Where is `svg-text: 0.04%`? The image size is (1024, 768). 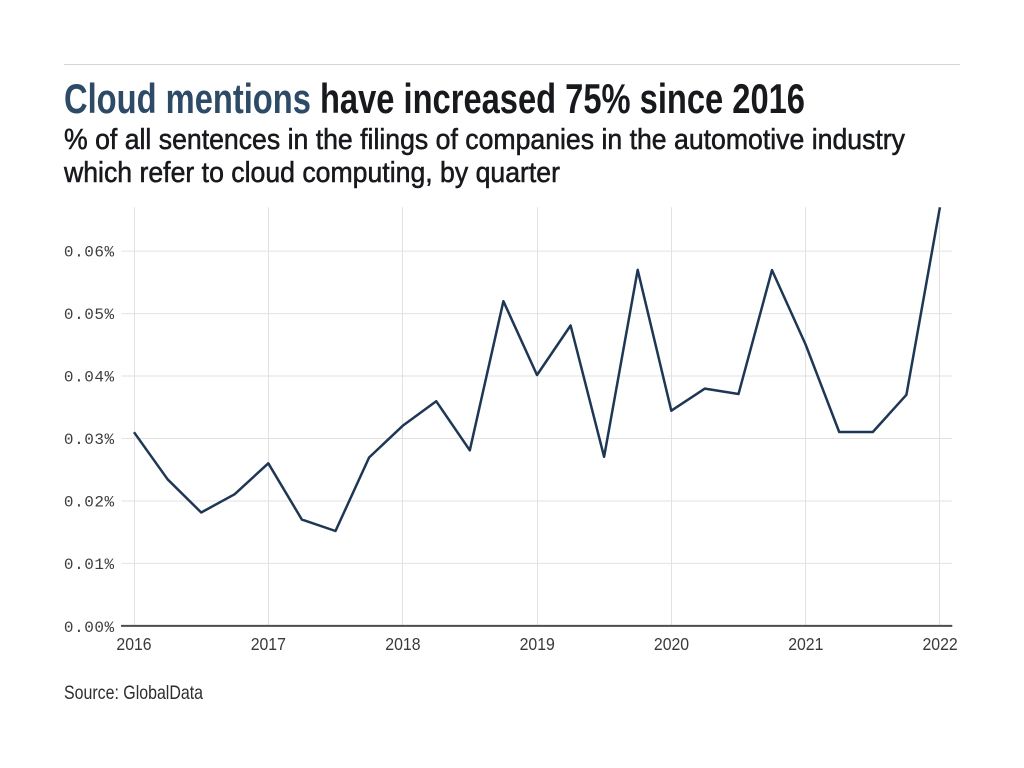 svg-text: 0.04% is located at coordinates (89, 378).